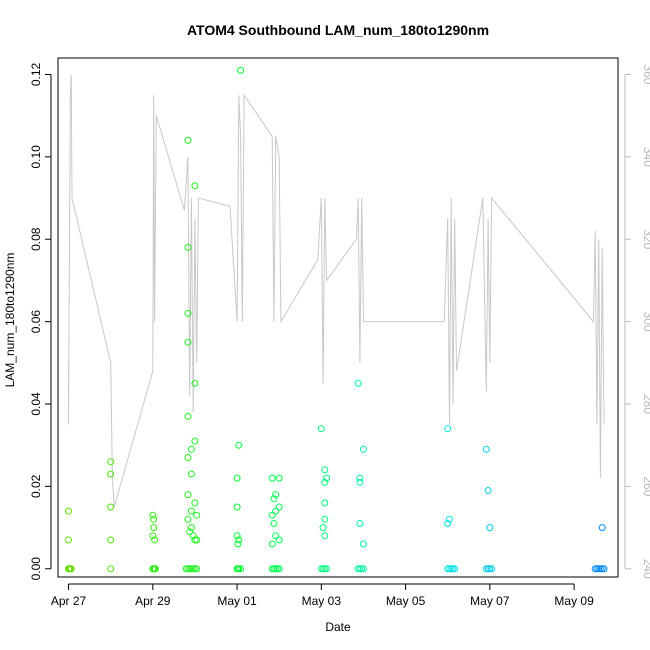 This screenshot has width=650, height=650. What do you see at coordinates (36, 157) in the screenshot?
I see `y-tick-label: 0.10` at bounding box center [36, 157].